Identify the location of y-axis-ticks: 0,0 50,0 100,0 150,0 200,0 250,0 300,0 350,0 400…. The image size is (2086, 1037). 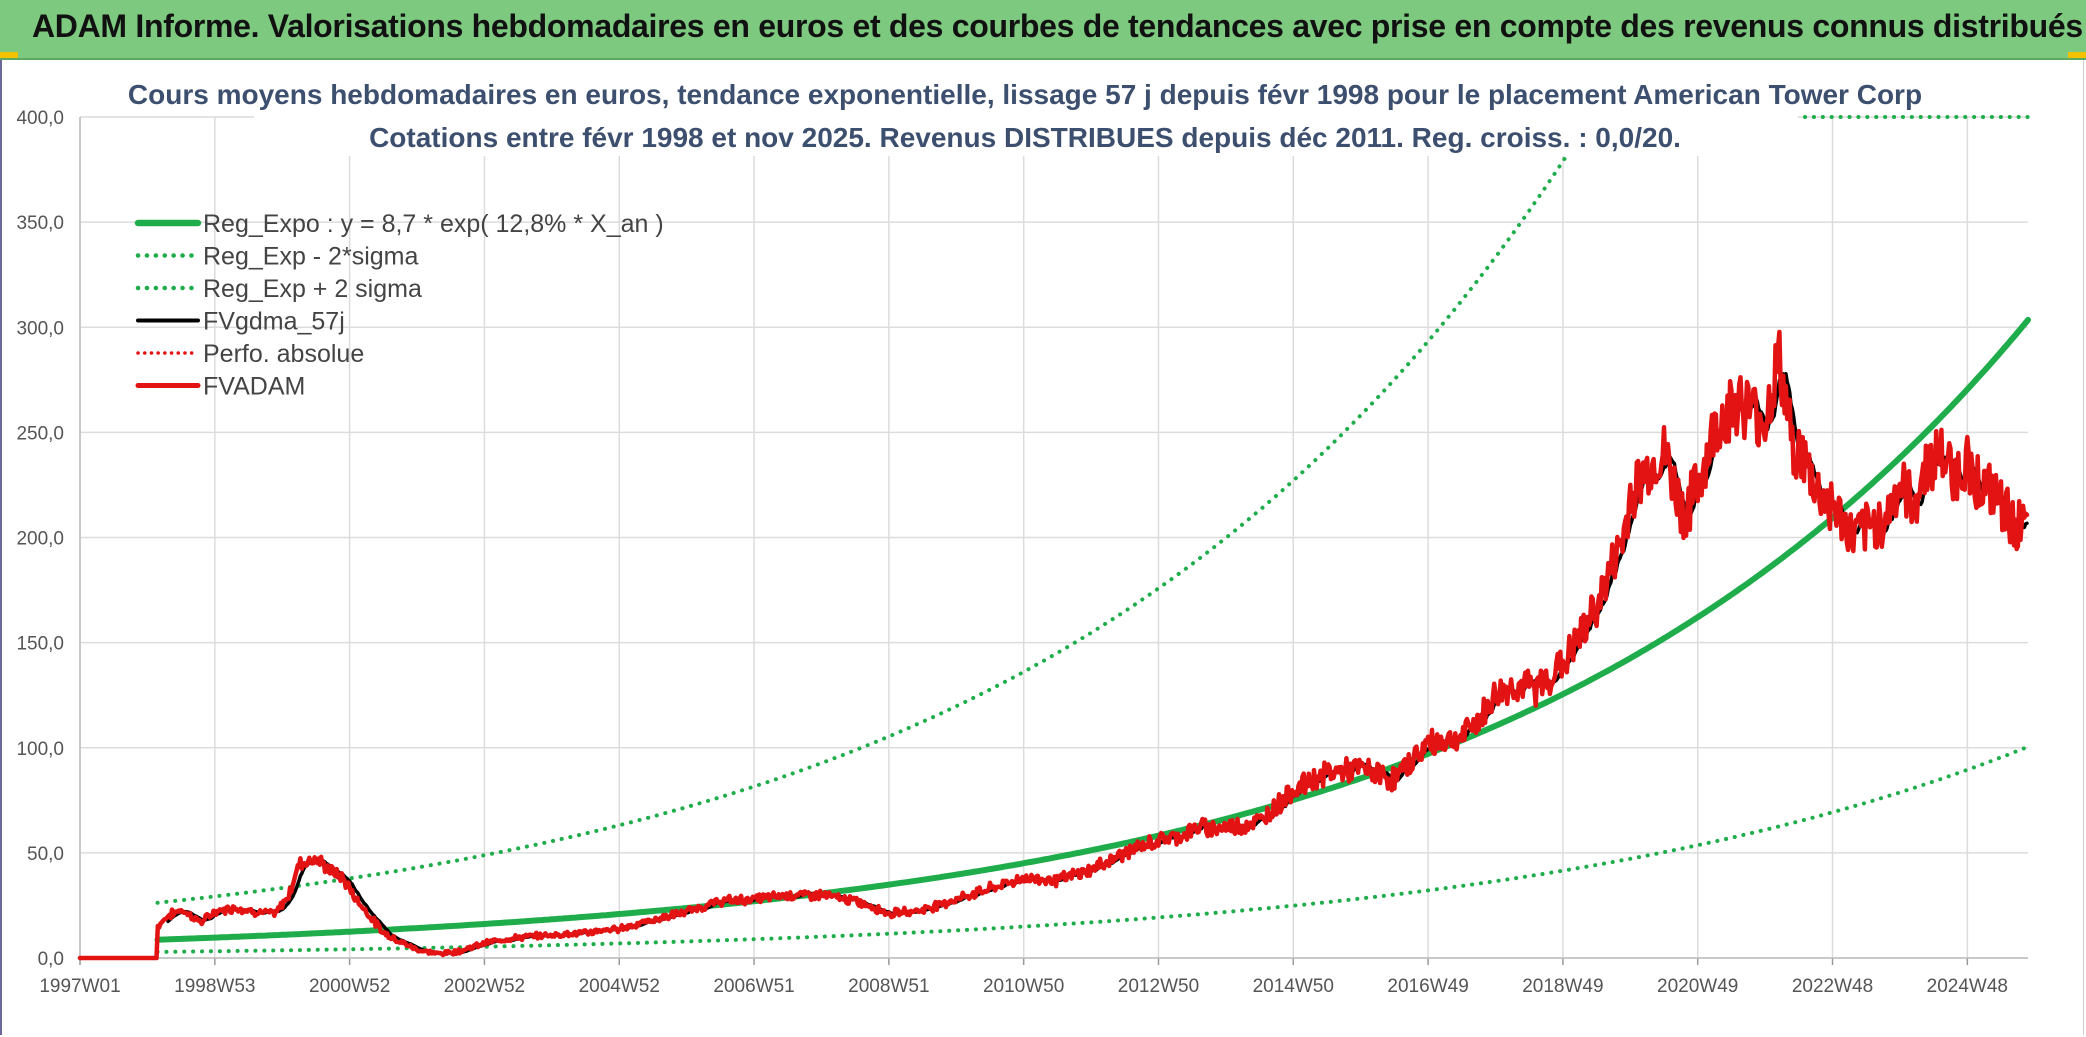
(40, 539).